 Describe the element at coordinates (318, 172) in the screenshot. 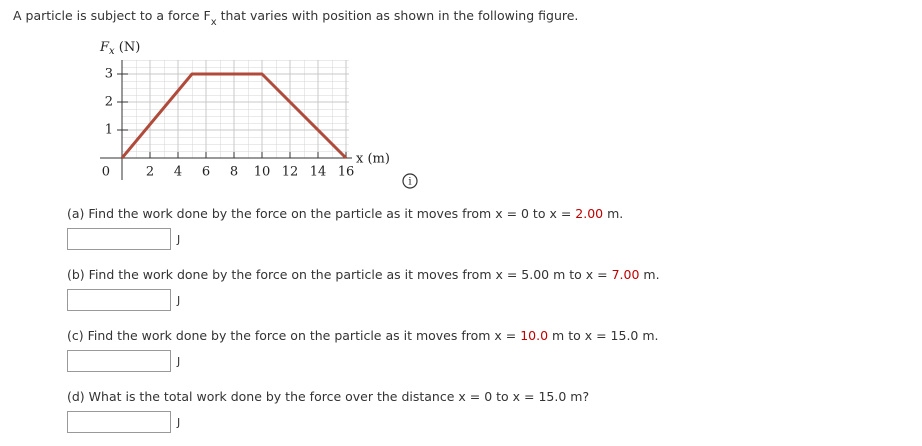

I see `x-tick-label: 14` at that location.